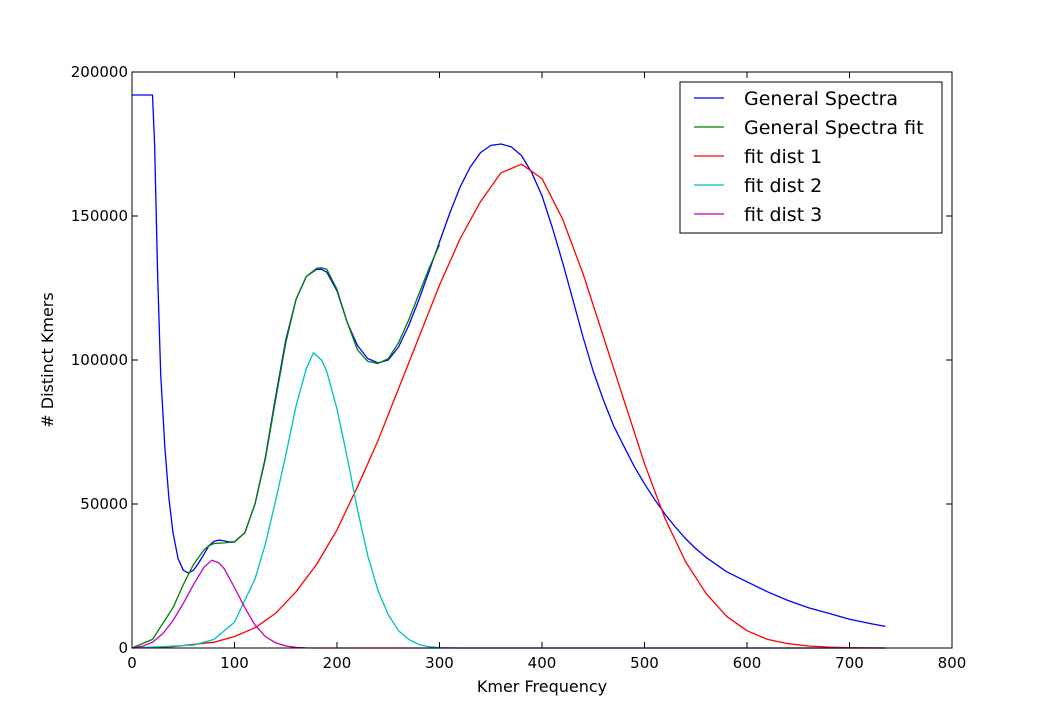 Image resolution: width=1057 pixels, height=720 pixels. Describe the element at coordinates (99, 72) in the screenshot. I see `y-tick-label: 200000` at that location.